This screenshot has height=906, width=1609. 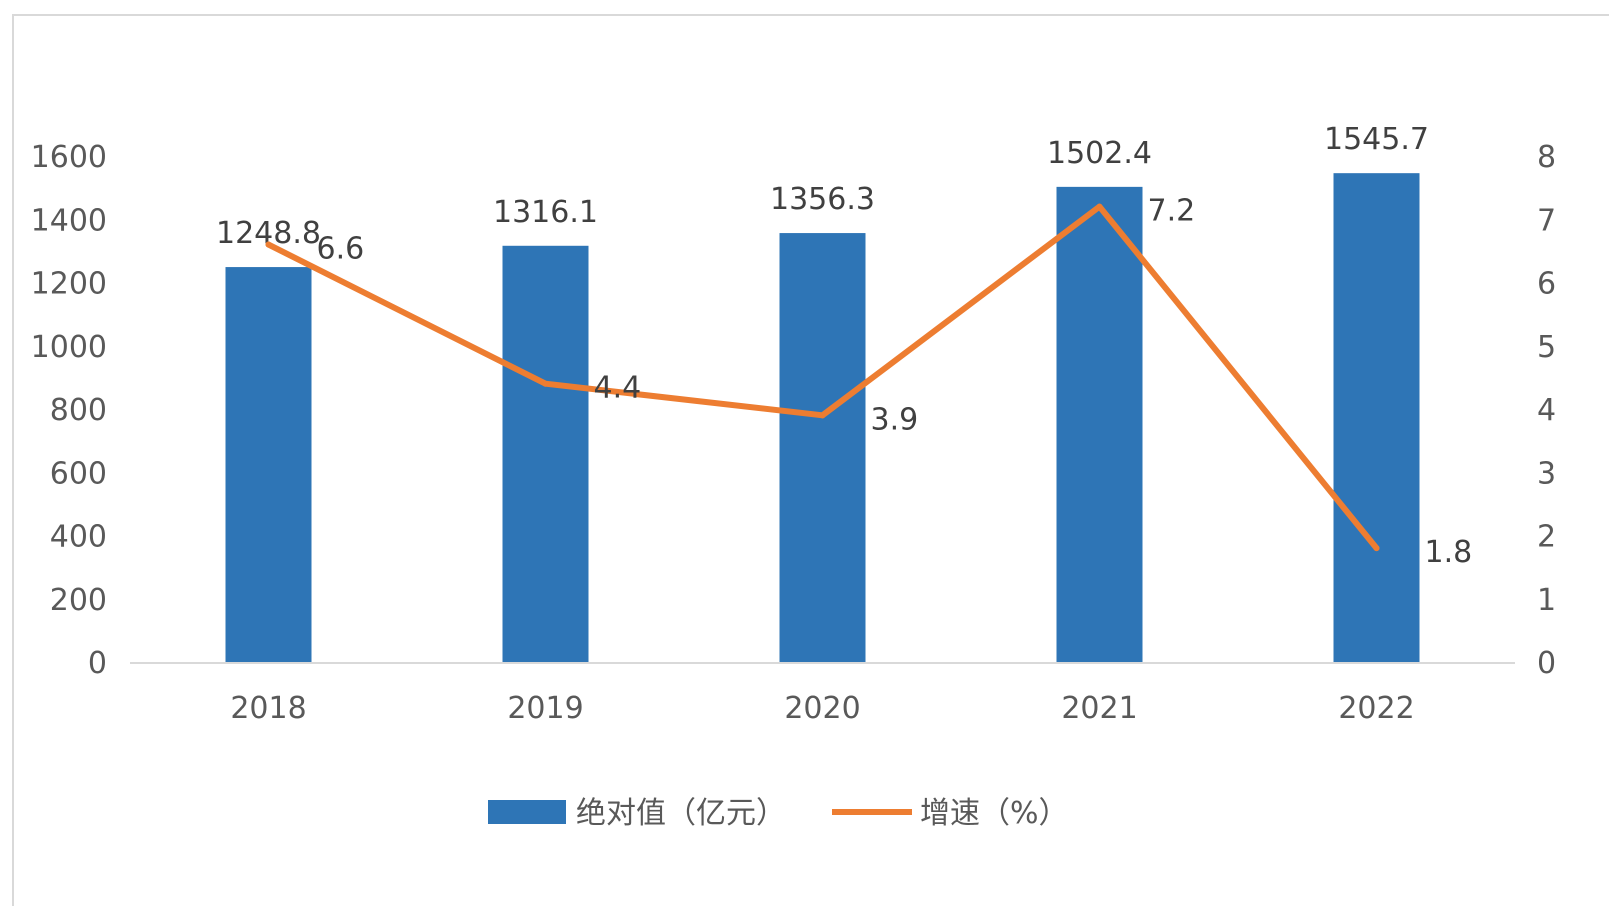 What do you see at coordinates (97, 663) in the screenshot?
I see `y-left-tick-label: 0` at bounding box center [97, 663].